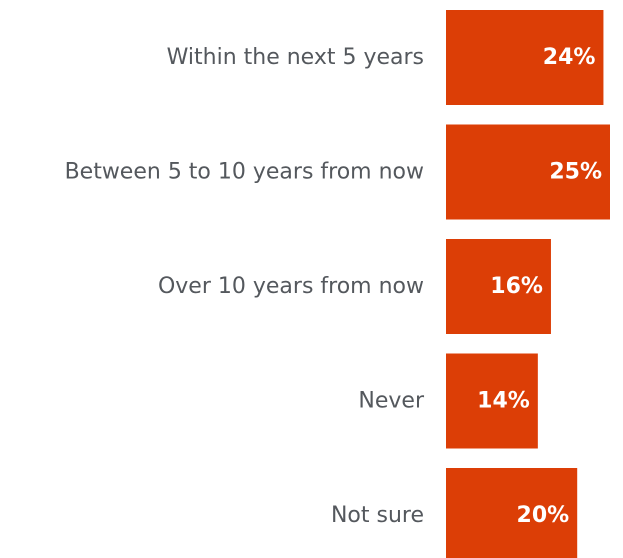 The height and width of the screenshot is (558, 623). What do you see at coordinates (516, 286) in the screenshot?
I see `value-label-2: 16%` at bounding box center [516, 286].